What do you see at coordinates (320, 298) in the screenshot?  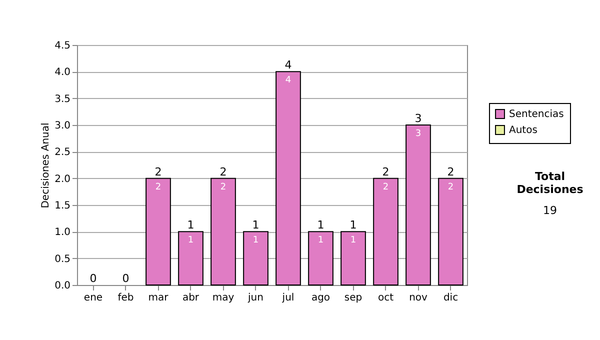 I see `x-tick-label: ago` at bounding box center [320, 298].